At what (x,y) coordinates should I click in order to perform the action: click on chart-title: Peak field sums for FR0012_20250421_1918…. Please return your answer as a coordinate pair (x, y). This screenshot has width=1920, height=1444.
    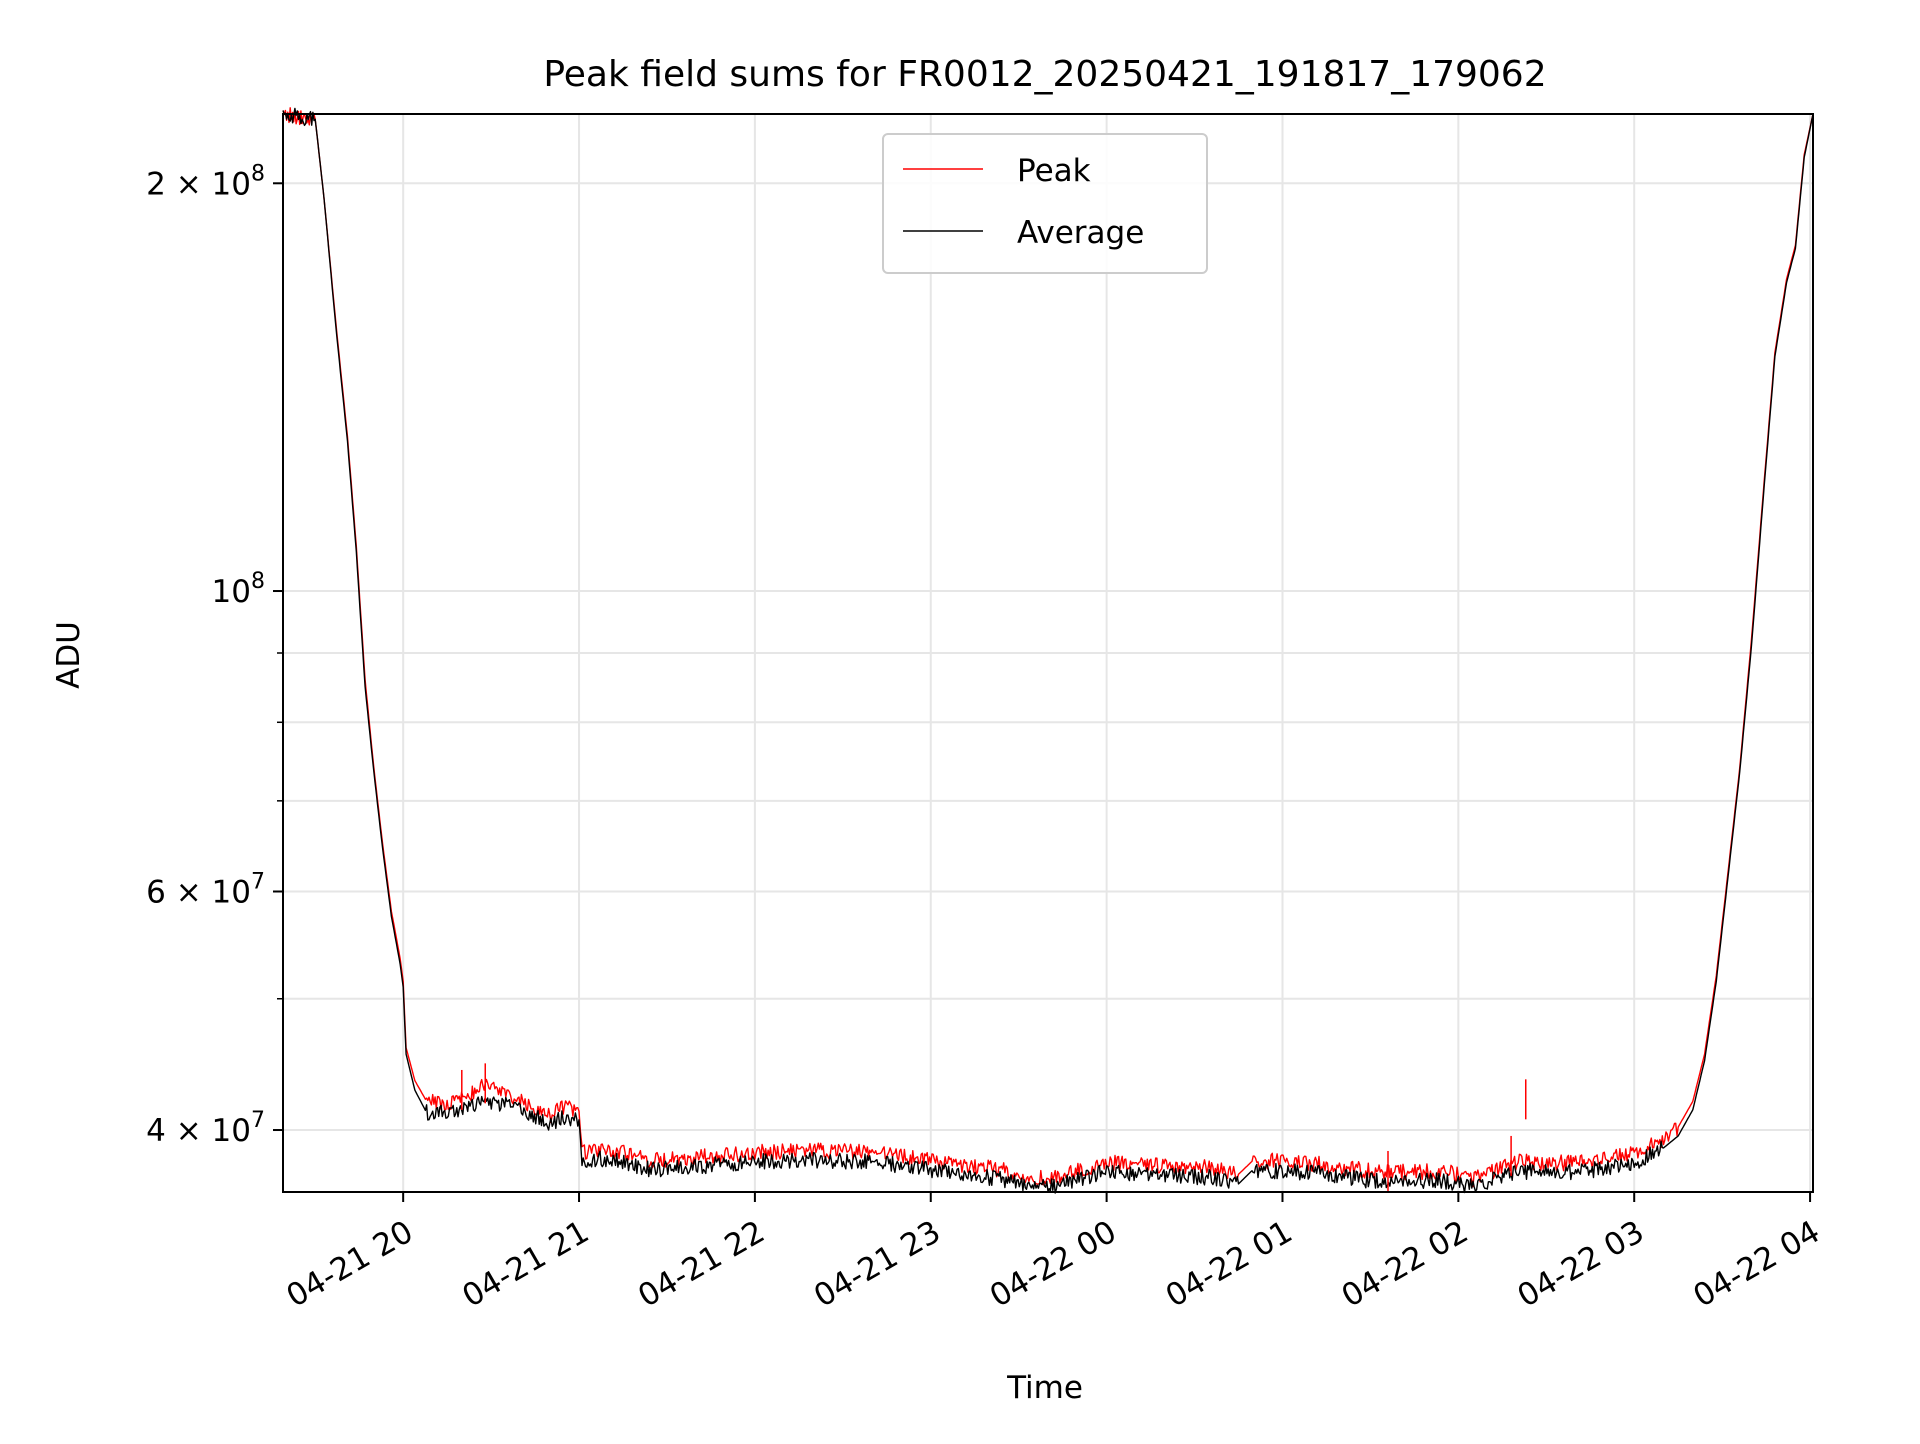
    Looking at the image, I should click on (1044, 74).